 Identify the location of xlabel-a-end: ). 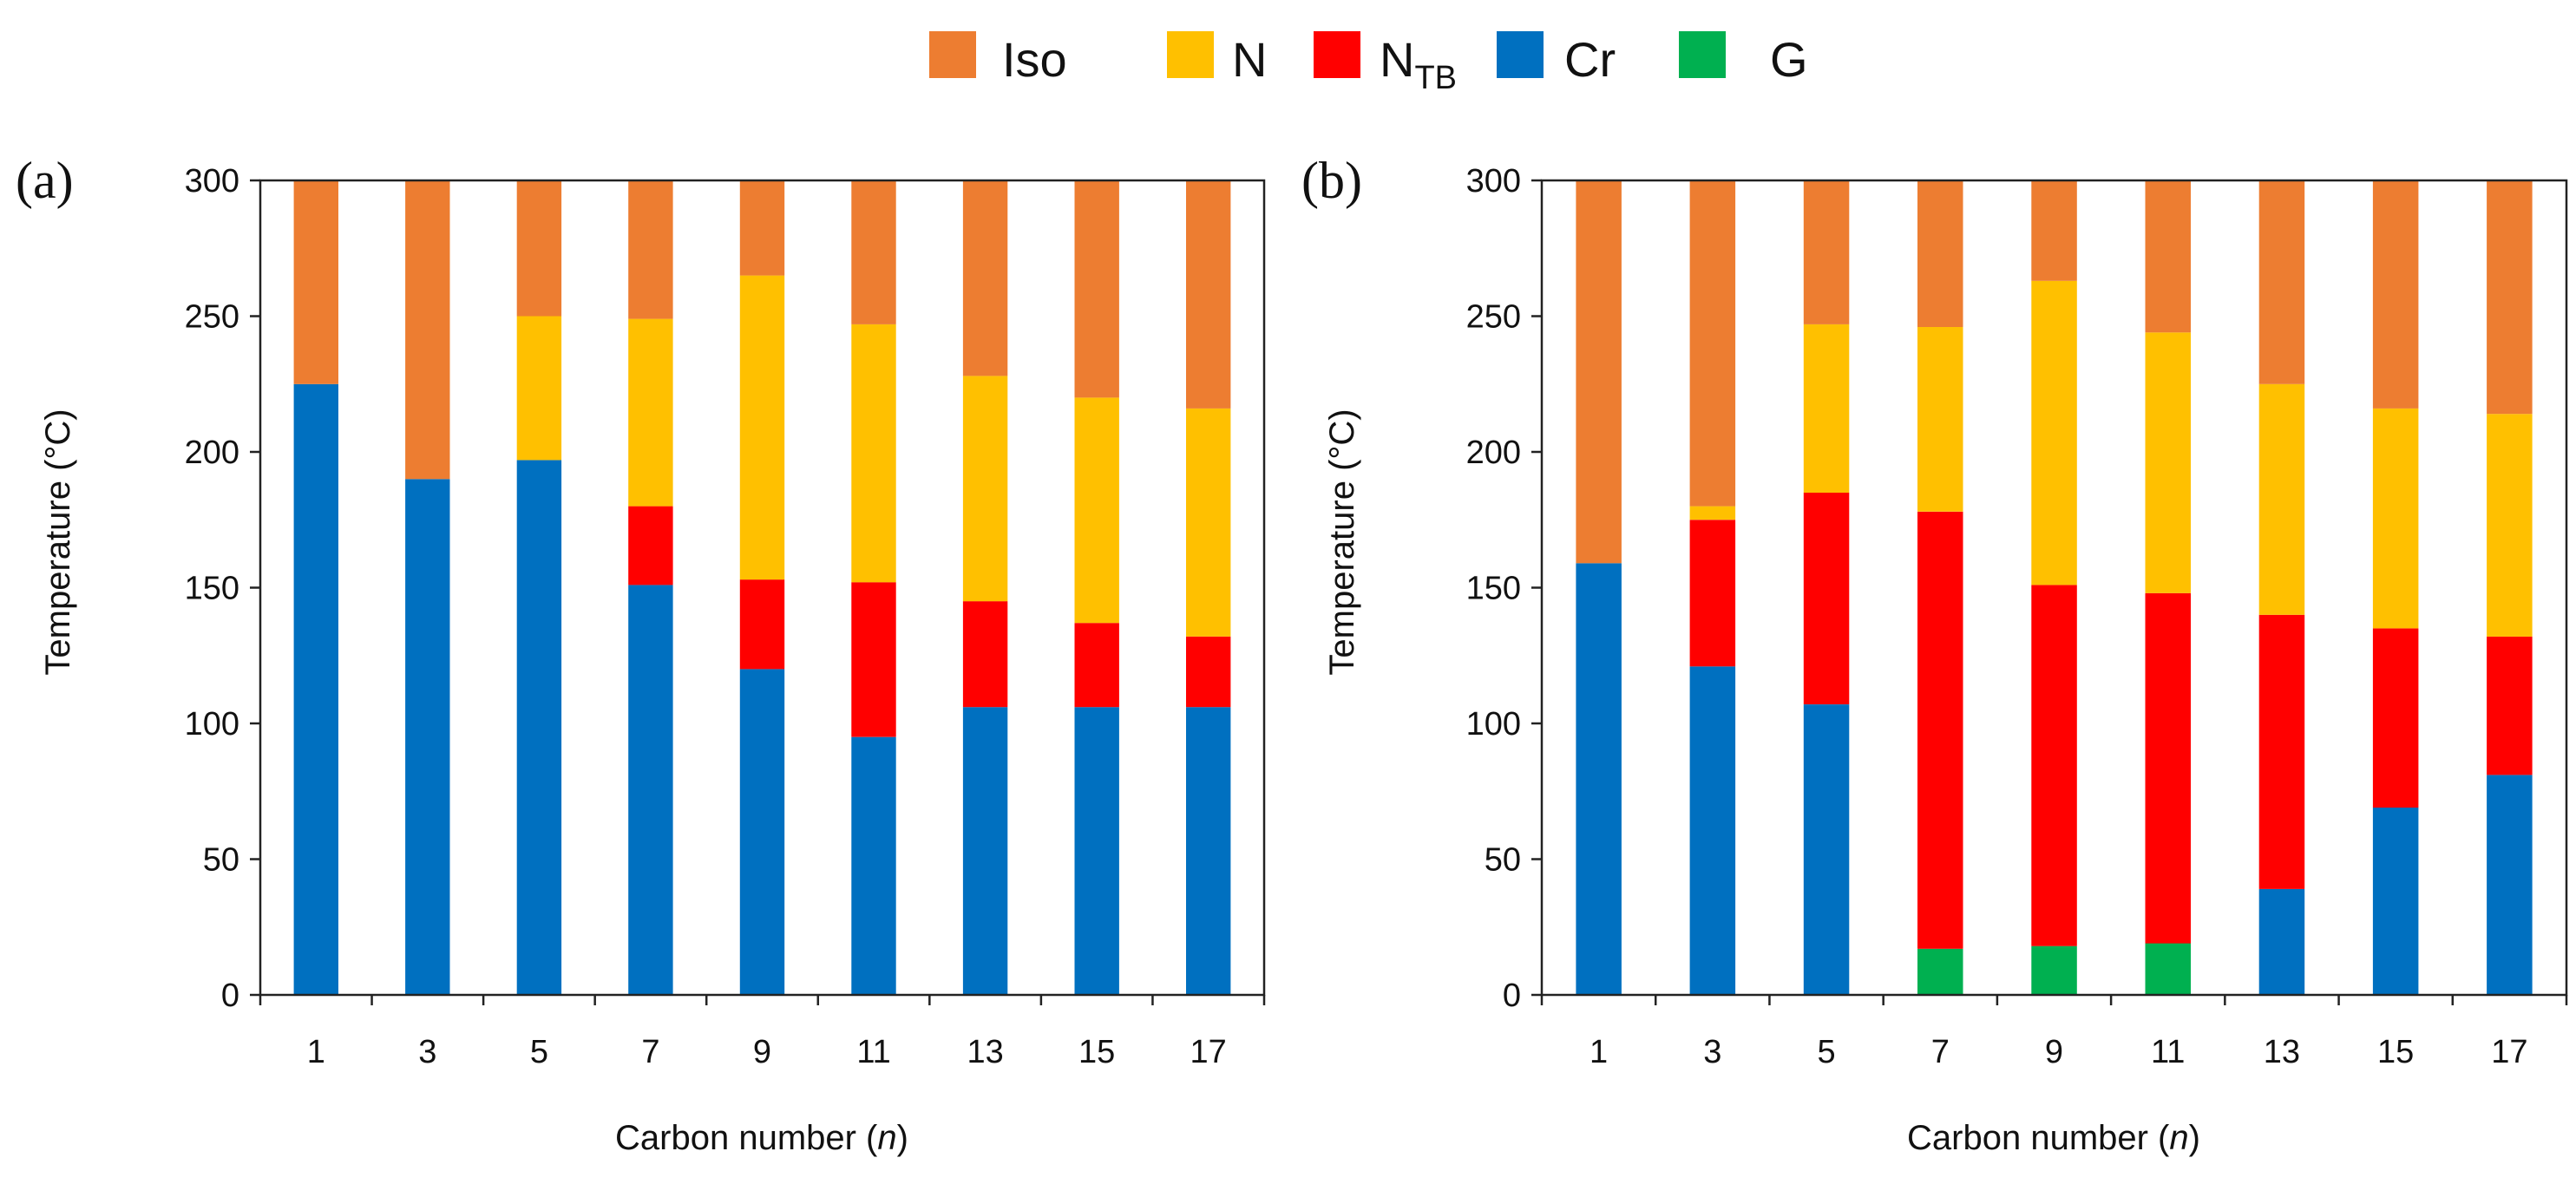
(902, 1138).